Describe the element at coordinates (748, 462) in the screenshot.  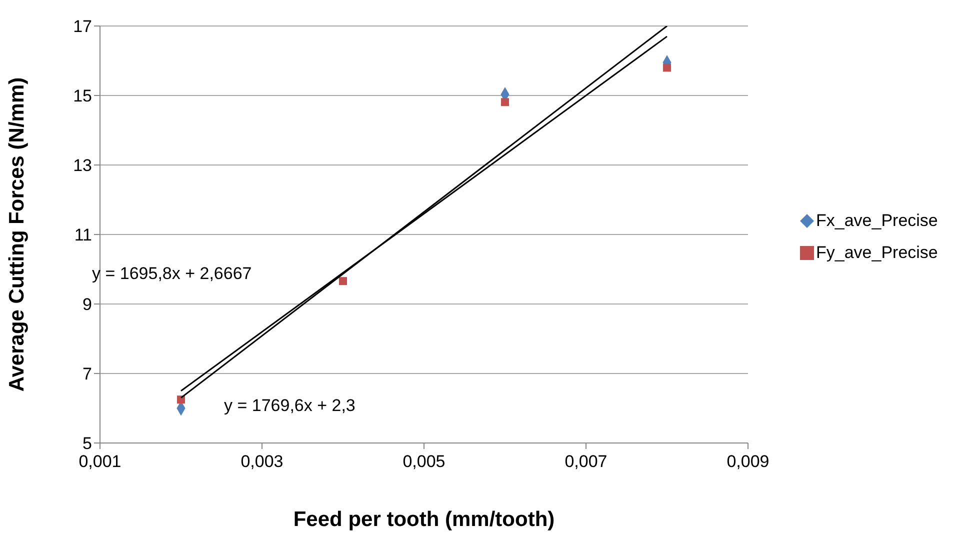
I see `x-tick-label: 0,009` at that location.